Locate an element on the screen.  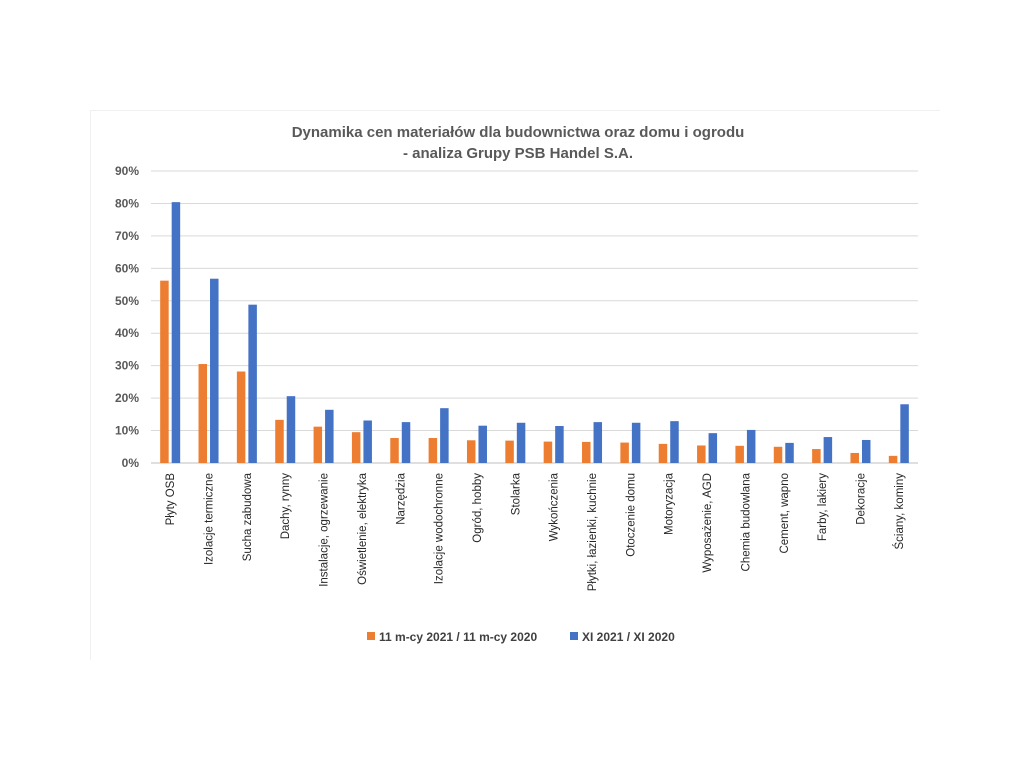
legend-label-series-1: 11 m-cy 2021 / 11 m-cy 2020 is located at coordinates (458, 637).